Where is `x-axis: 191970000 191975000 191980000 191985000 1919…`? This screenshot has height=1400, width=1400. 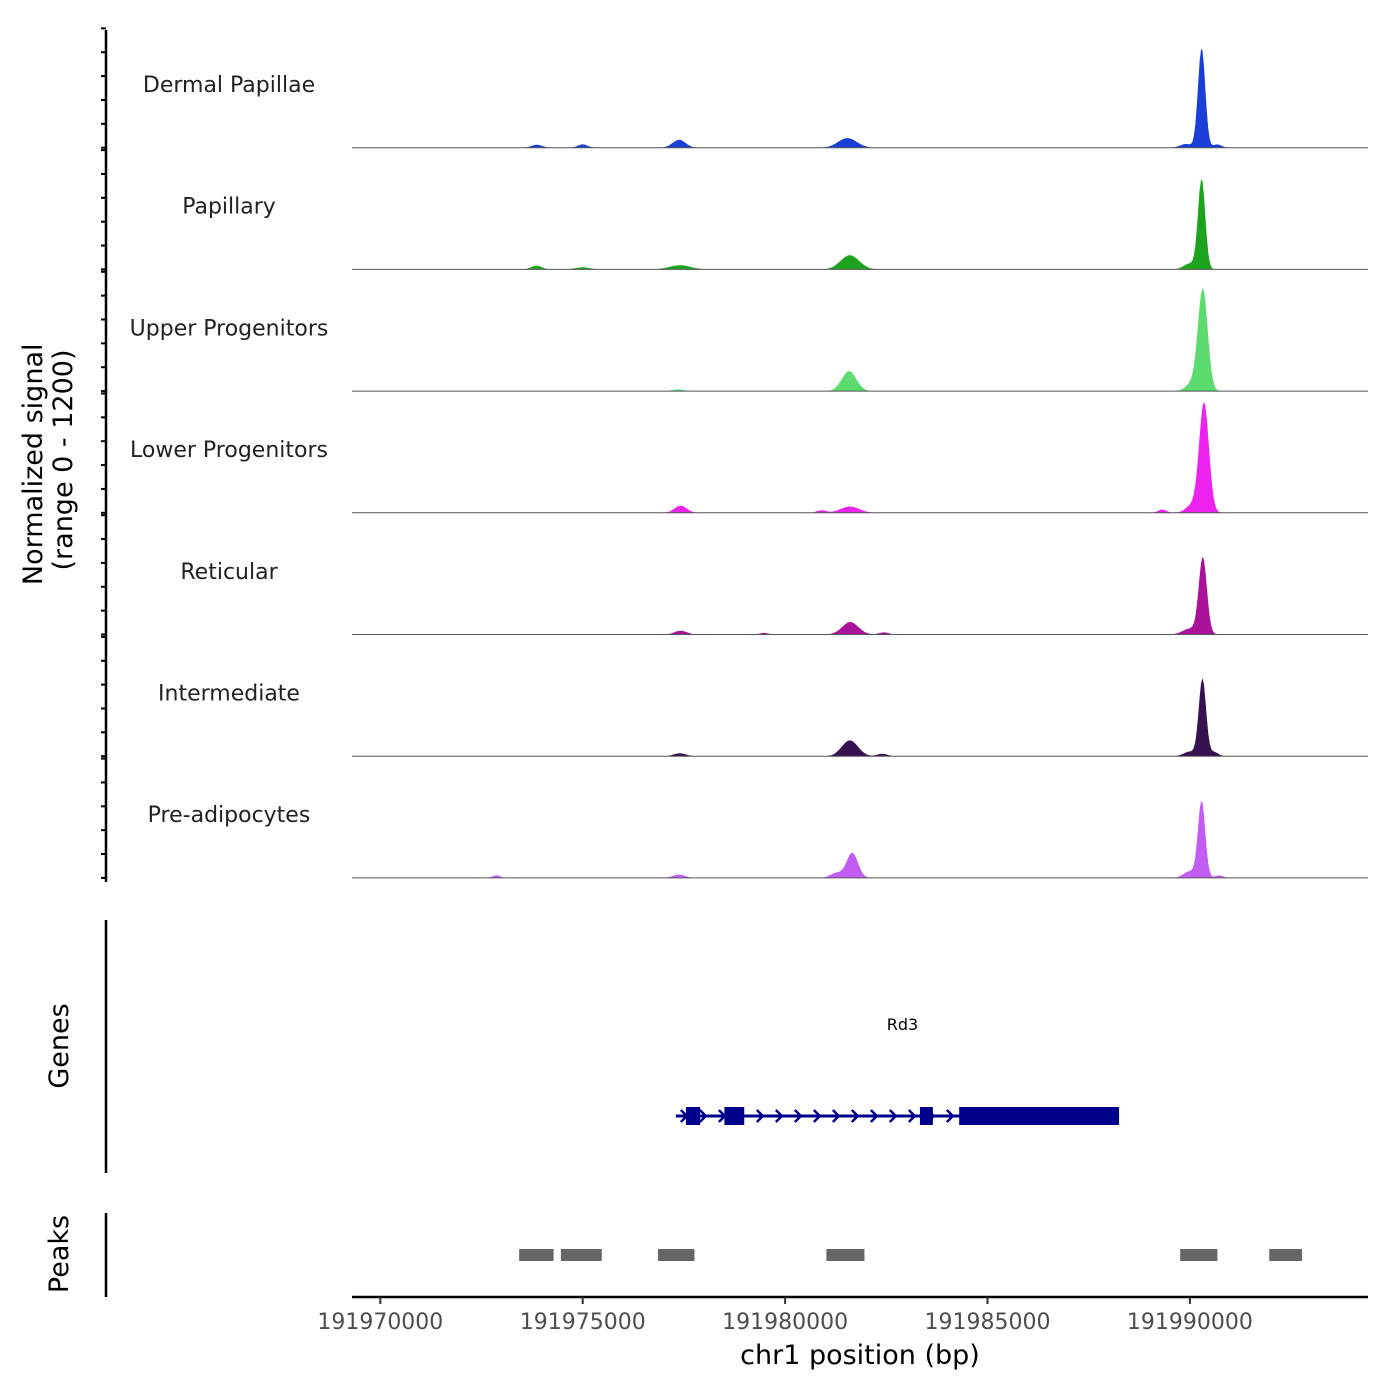 x-axis: 191970000 191975000 191980000 191985000 1919… is located at coordinates (842, 1315).